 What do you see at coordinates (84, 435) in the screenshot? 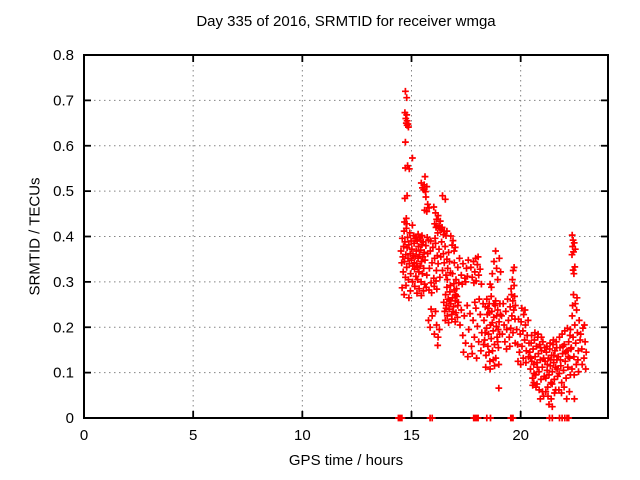
I see `x-tick-label: 0` at bounding box center [84, 435].